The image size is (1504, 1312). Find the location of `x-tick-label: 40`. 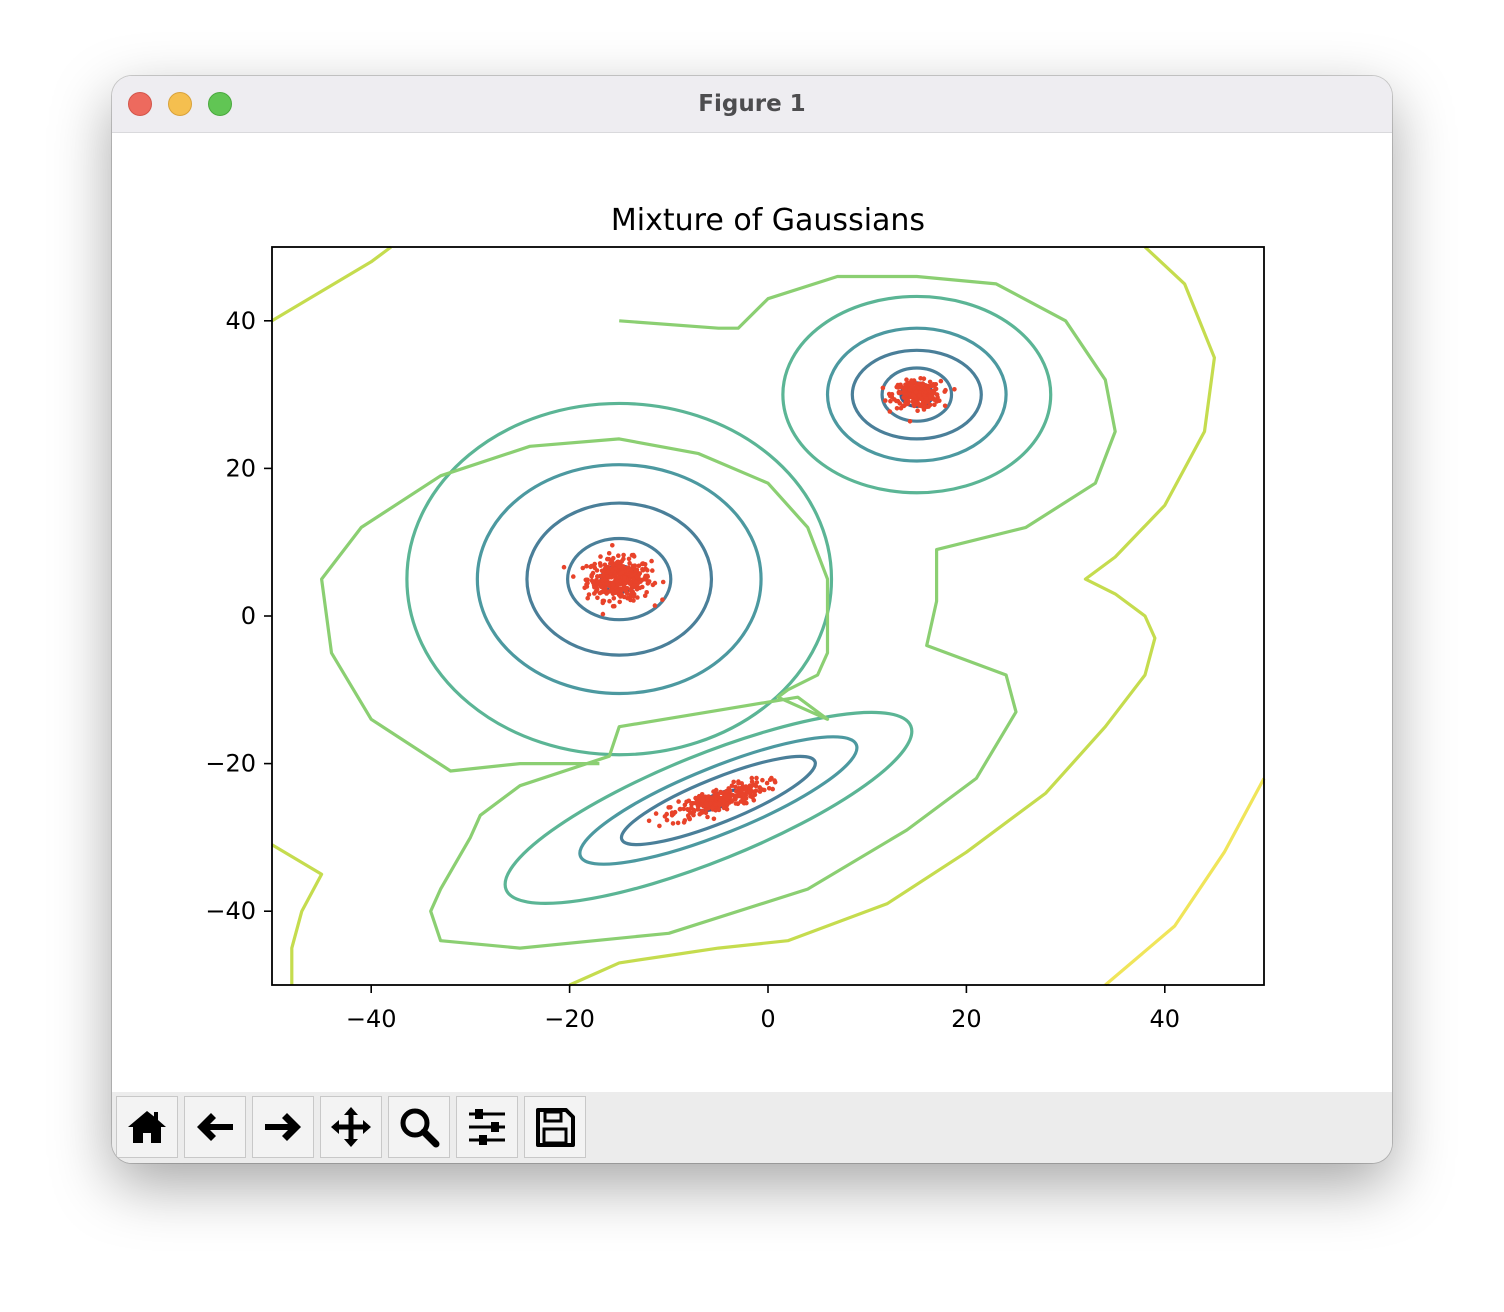

x-tick-label: 40 is located at coordinates (1165, 1019).